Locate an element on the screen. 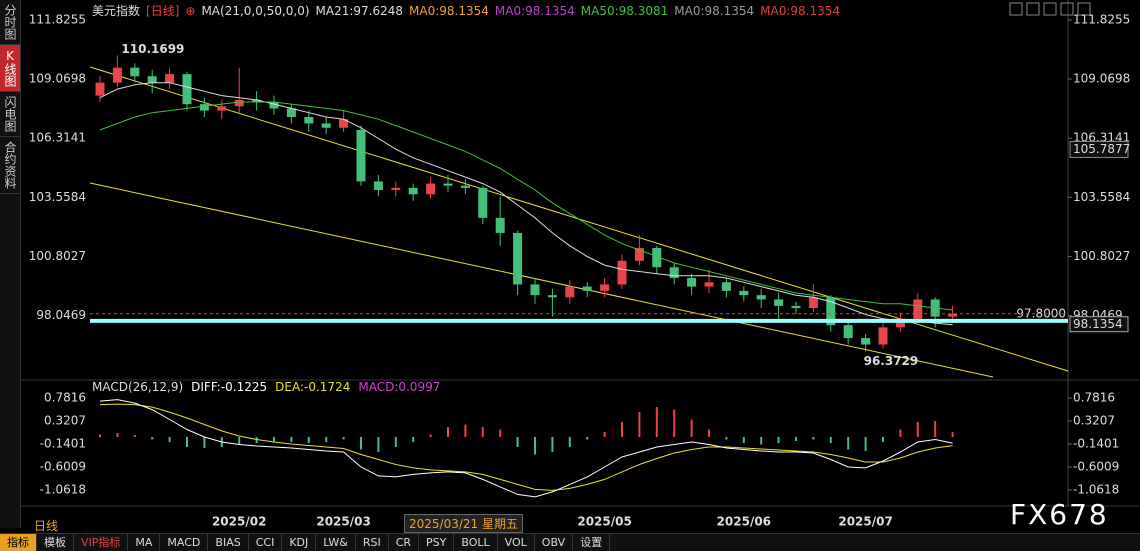  legend-item: MA50:98.3081 is located at coordinates (624, 11).